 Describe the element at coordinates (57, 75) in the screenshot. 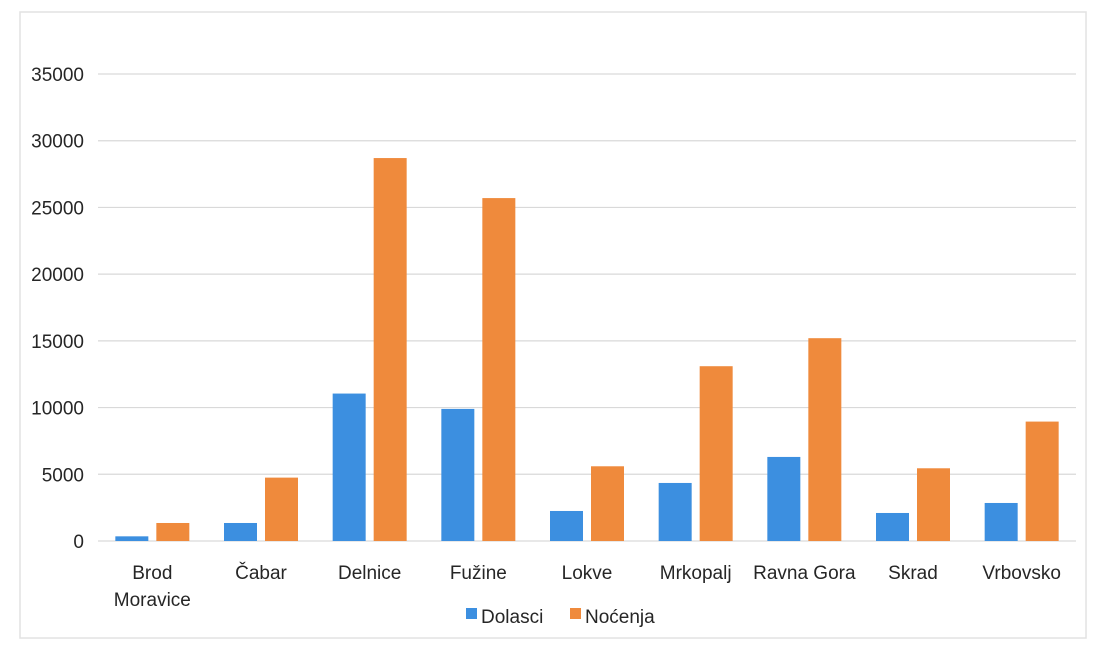

I see `y-tick-label: 35000` at that location.